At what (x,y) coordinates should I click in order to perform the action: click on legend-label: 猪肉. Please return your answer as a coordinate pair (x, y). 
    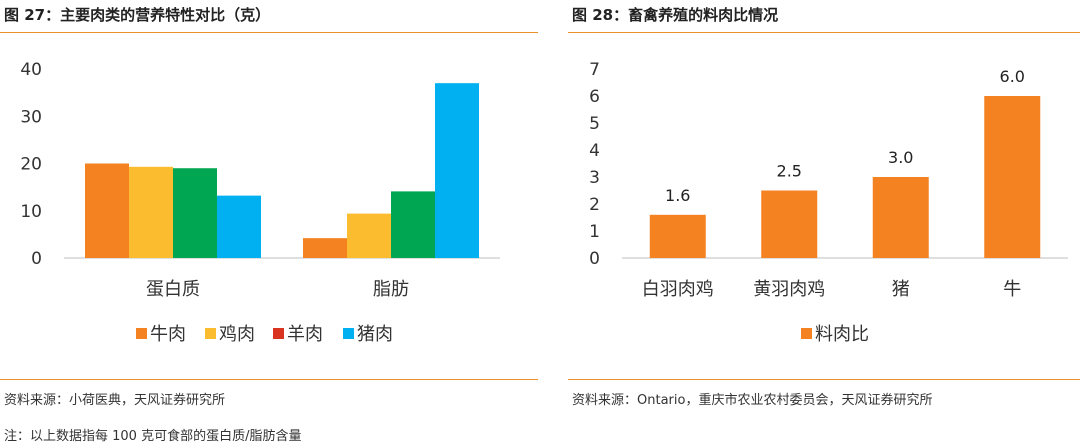
    Looking at the image, I should click on (375, 334).